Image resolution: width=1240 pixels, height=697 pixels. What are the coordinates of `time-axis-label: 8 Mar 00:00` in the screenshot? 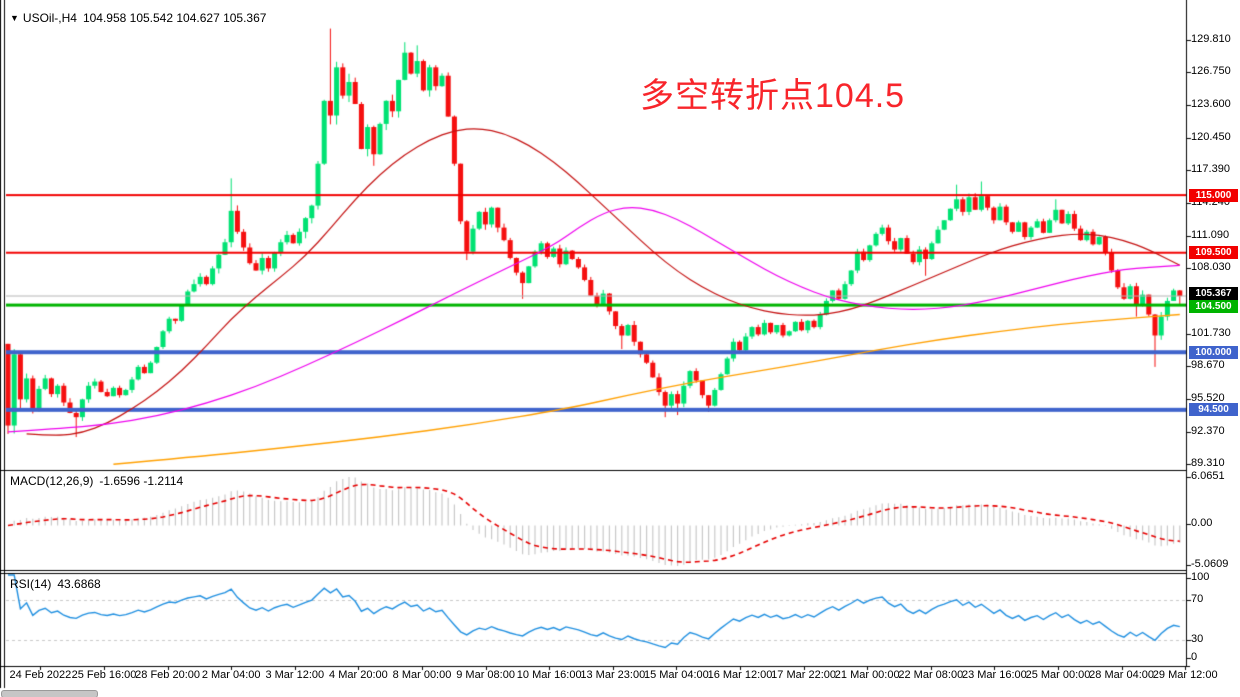 It's located at (422, 675).